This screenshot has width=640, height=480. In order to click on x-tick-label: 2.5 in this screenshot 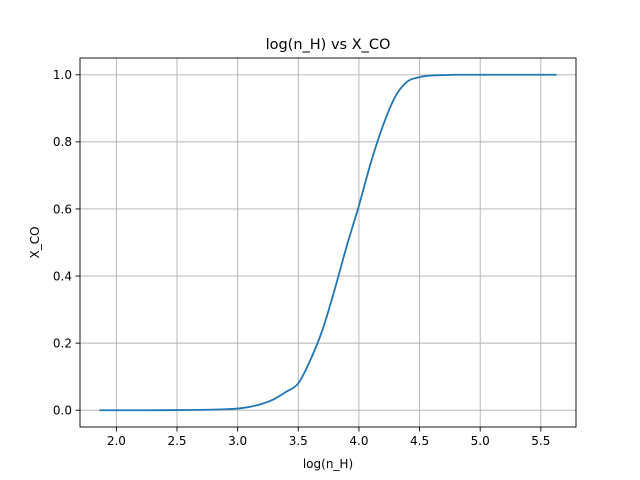, I will do `click(176, 441)`.